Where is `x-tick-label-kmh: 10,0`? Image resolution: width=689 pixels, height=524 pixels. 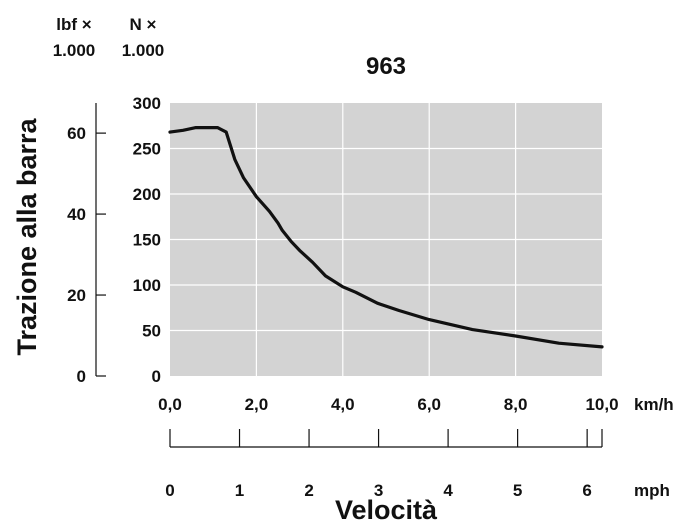 x-tick-label-kmh: 10,0 is located at coordinates (601, 404).